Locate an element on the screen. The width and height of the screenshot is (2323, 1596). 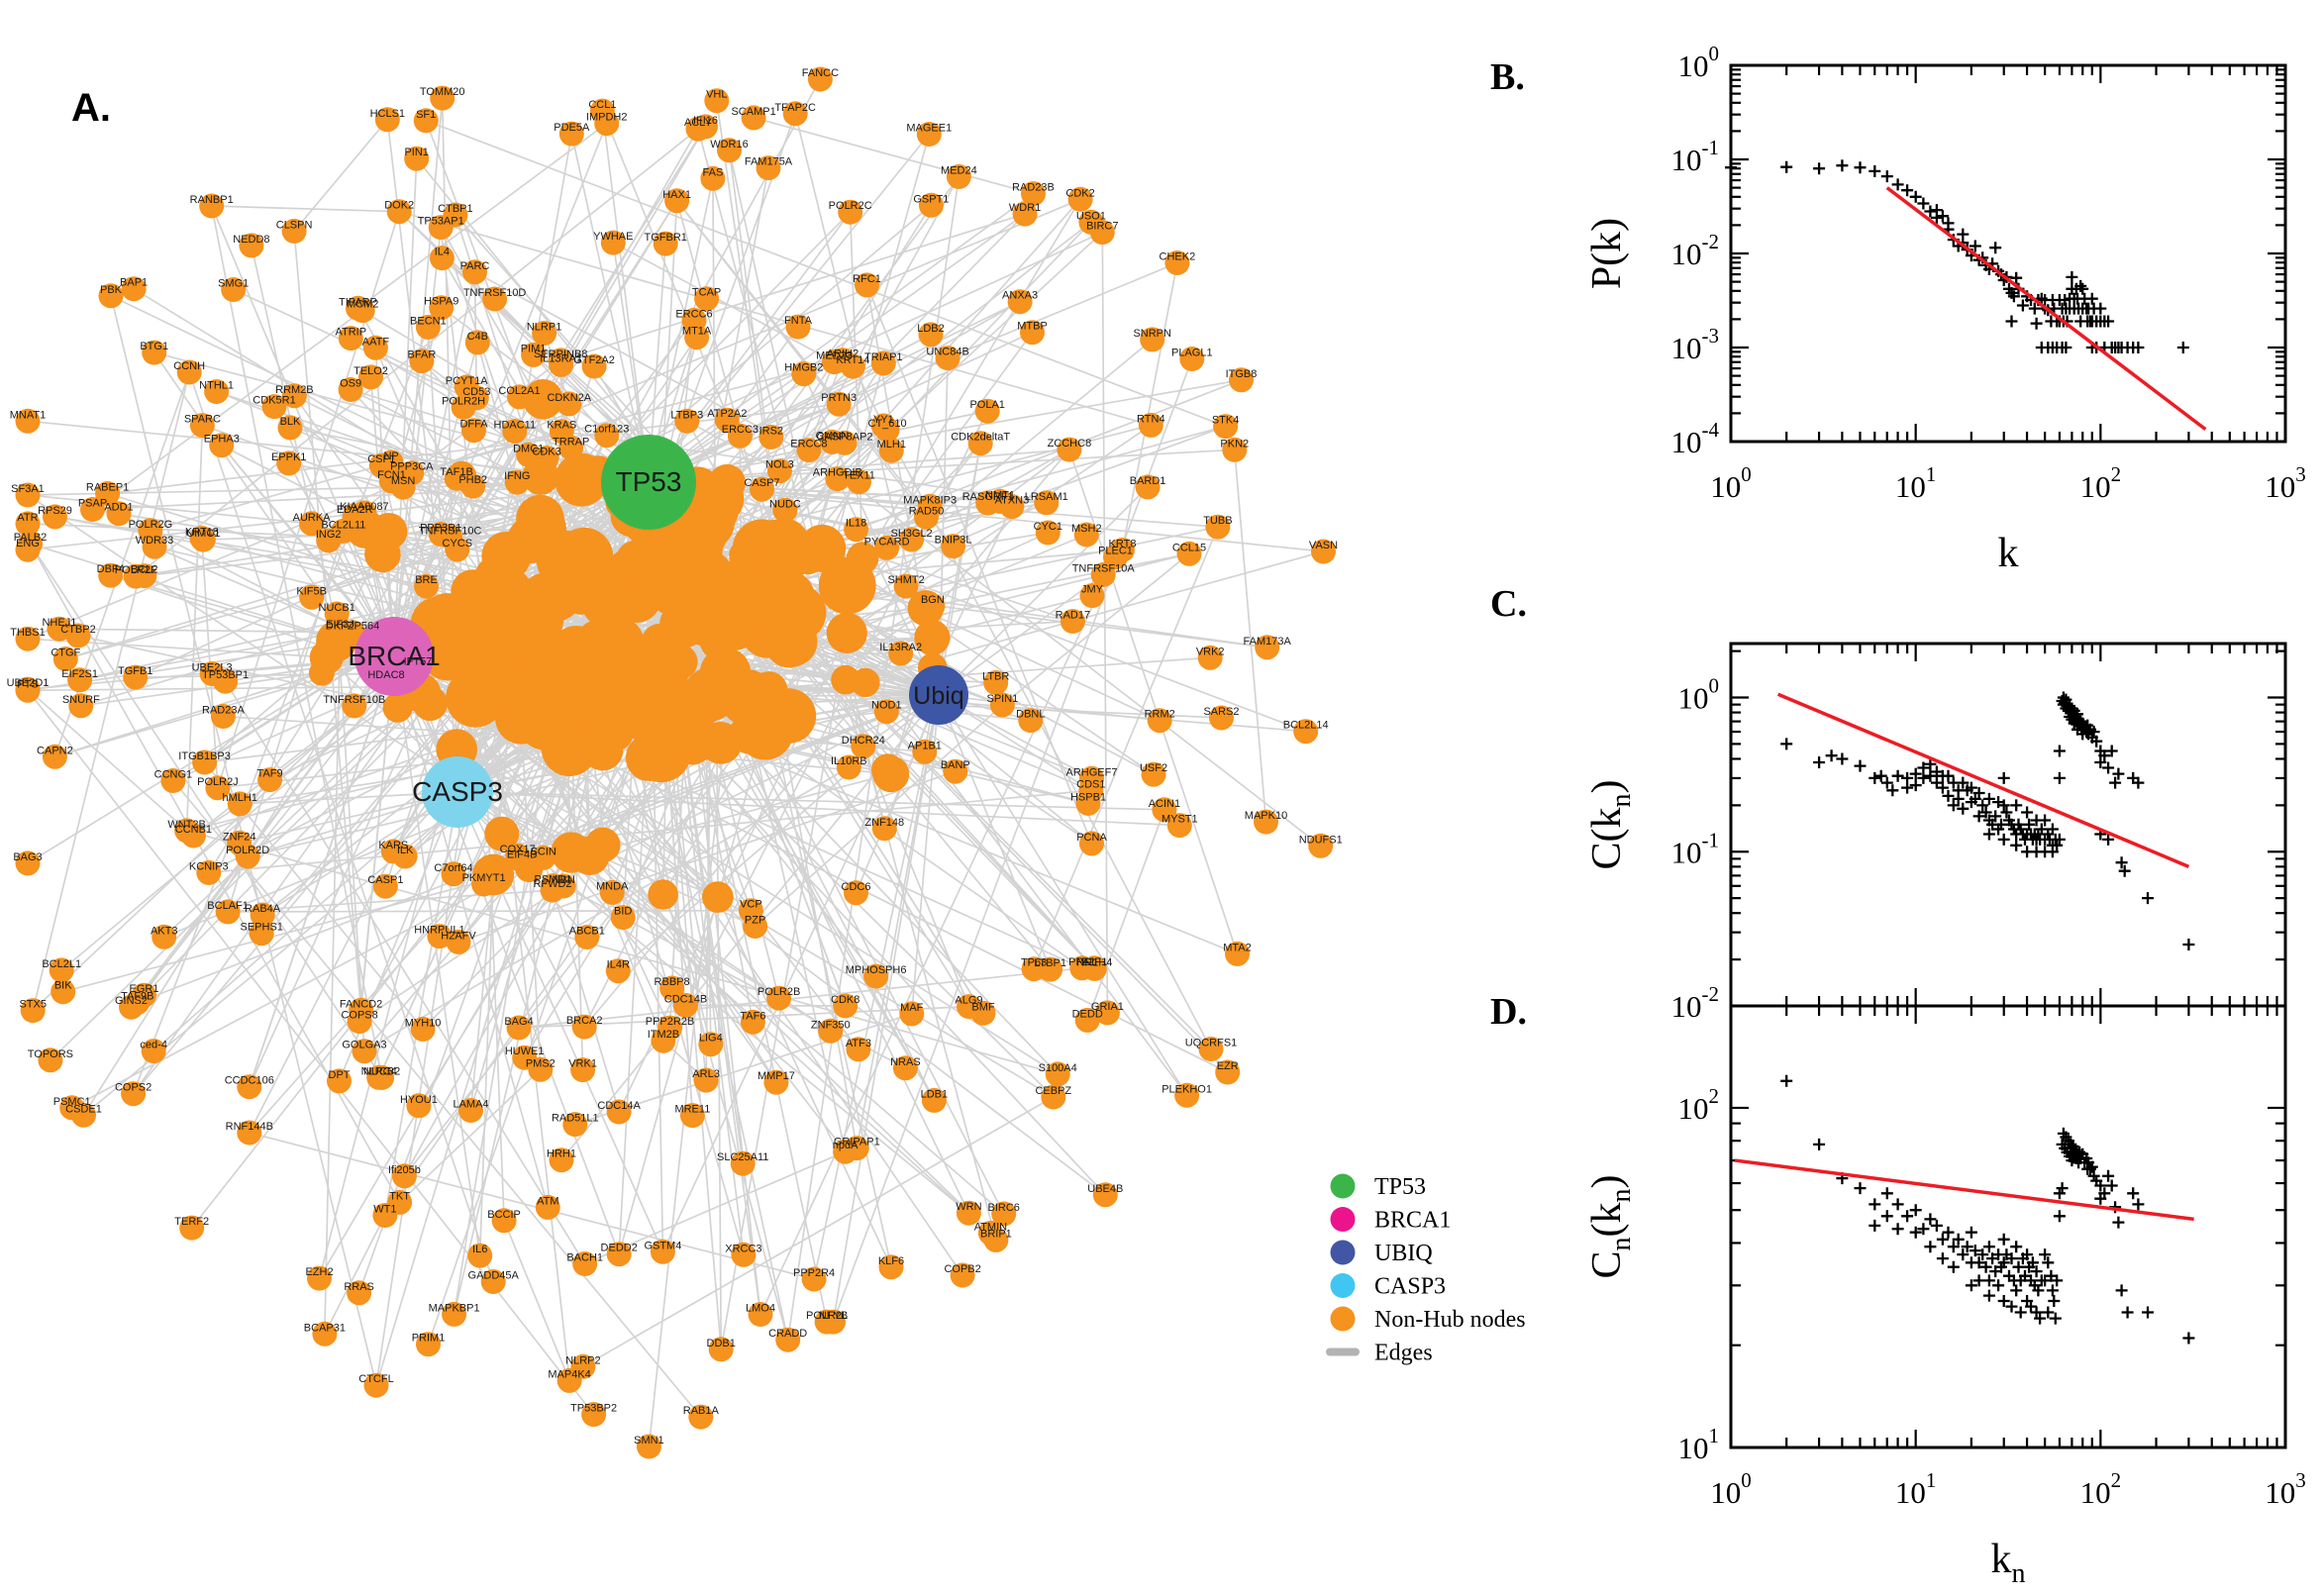
network-node-label: CHEK2 is located at coordinates (1178, 257).